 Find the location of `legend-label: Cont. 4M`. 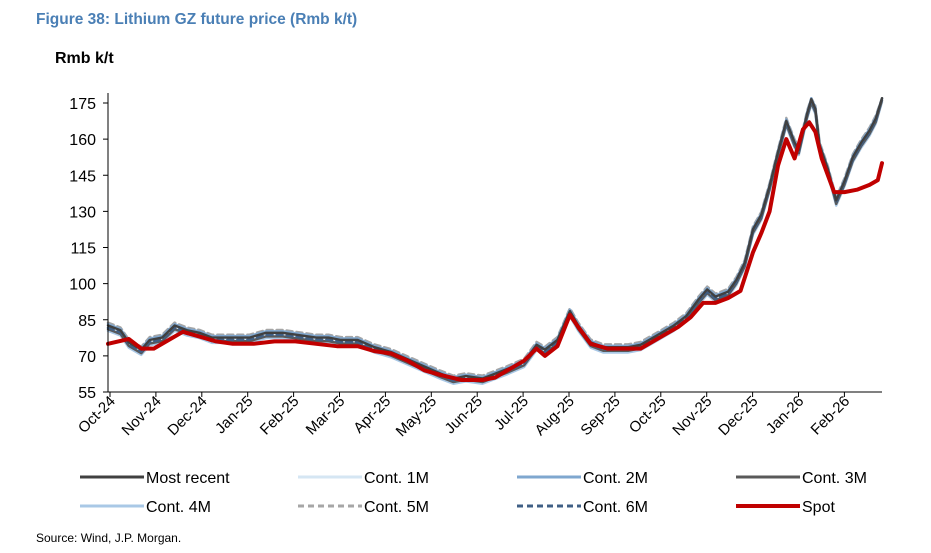

legend-label: Cont. 4M is located at coordinates (178, 507).